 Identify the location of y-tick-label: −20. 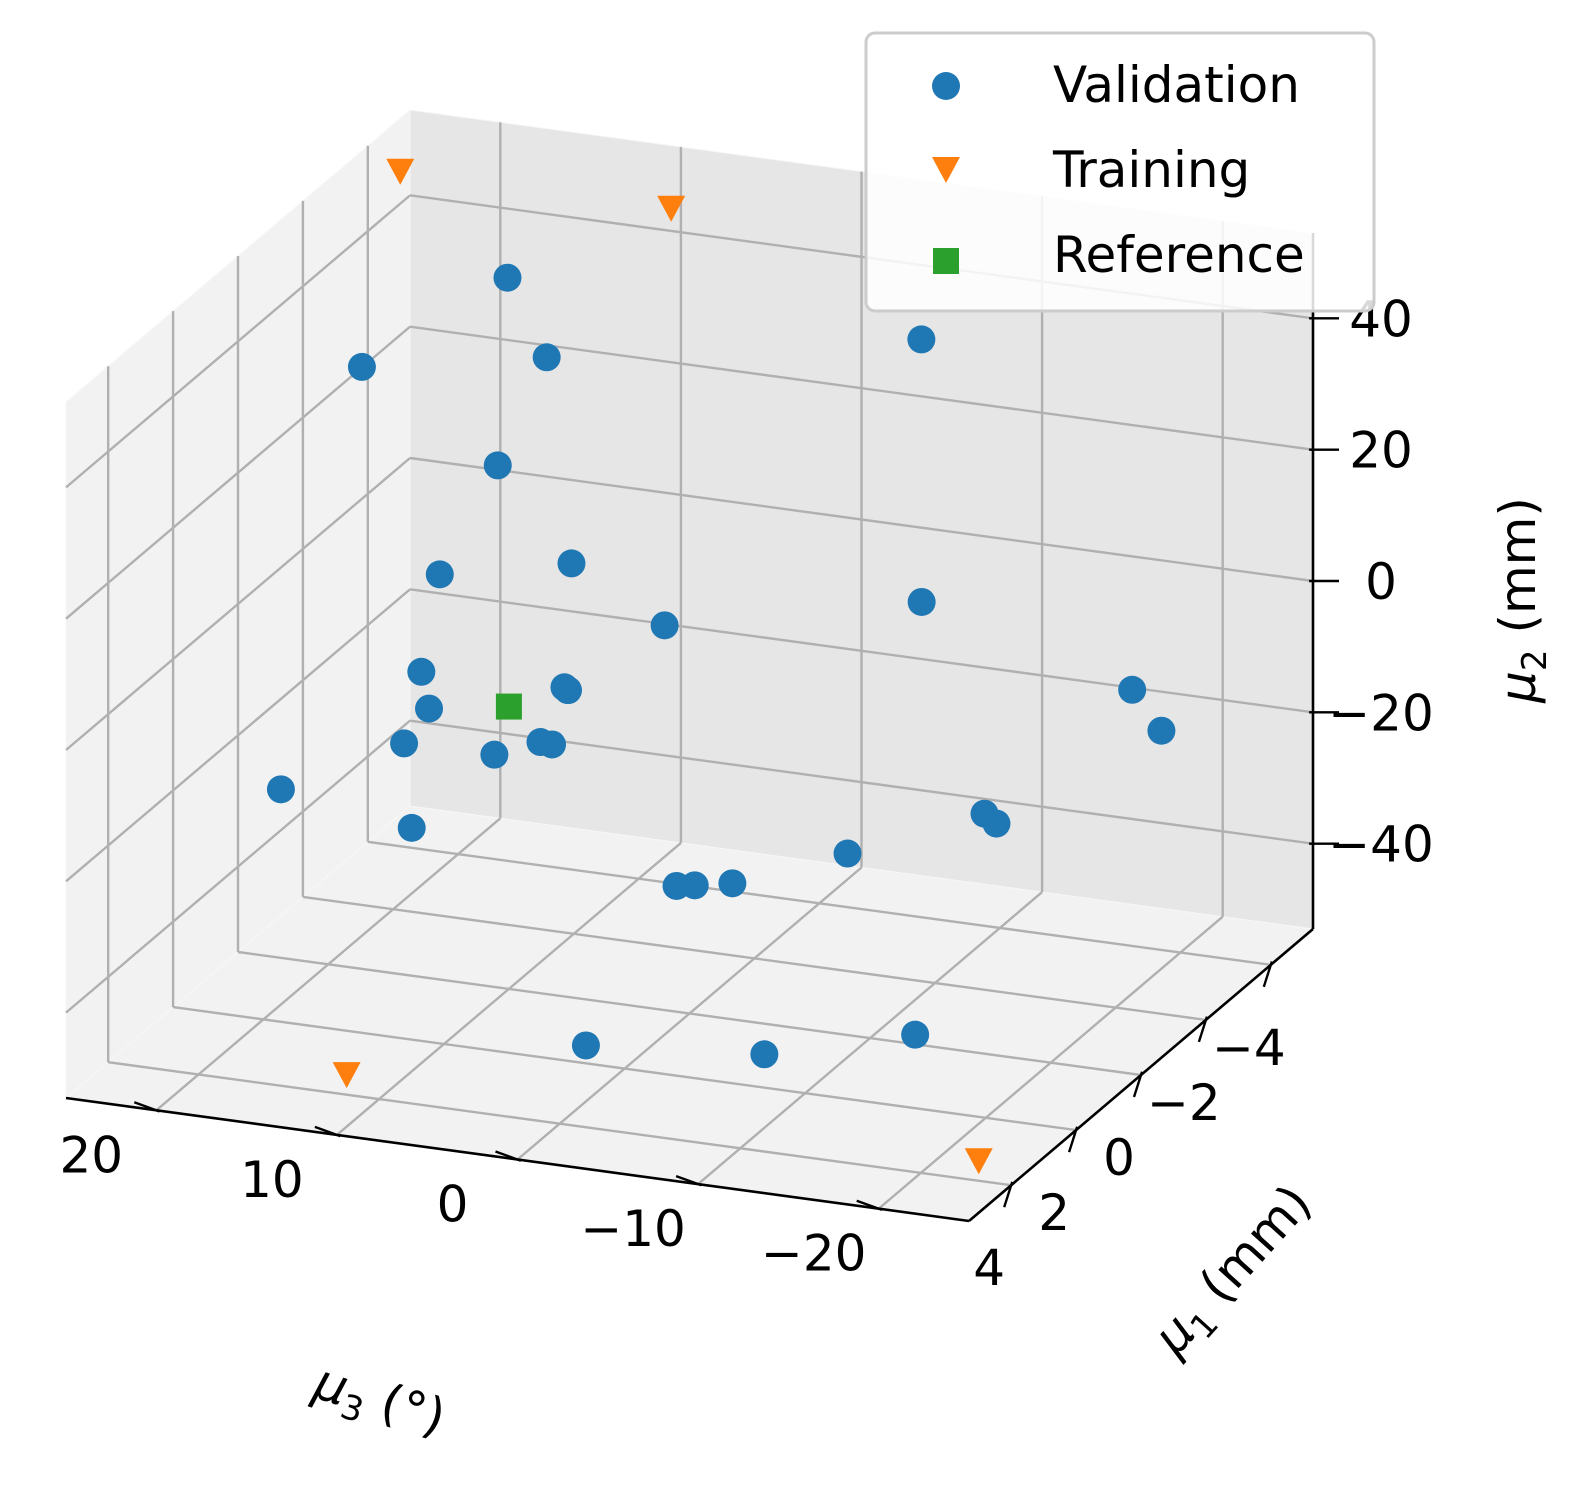
(814, 1254).